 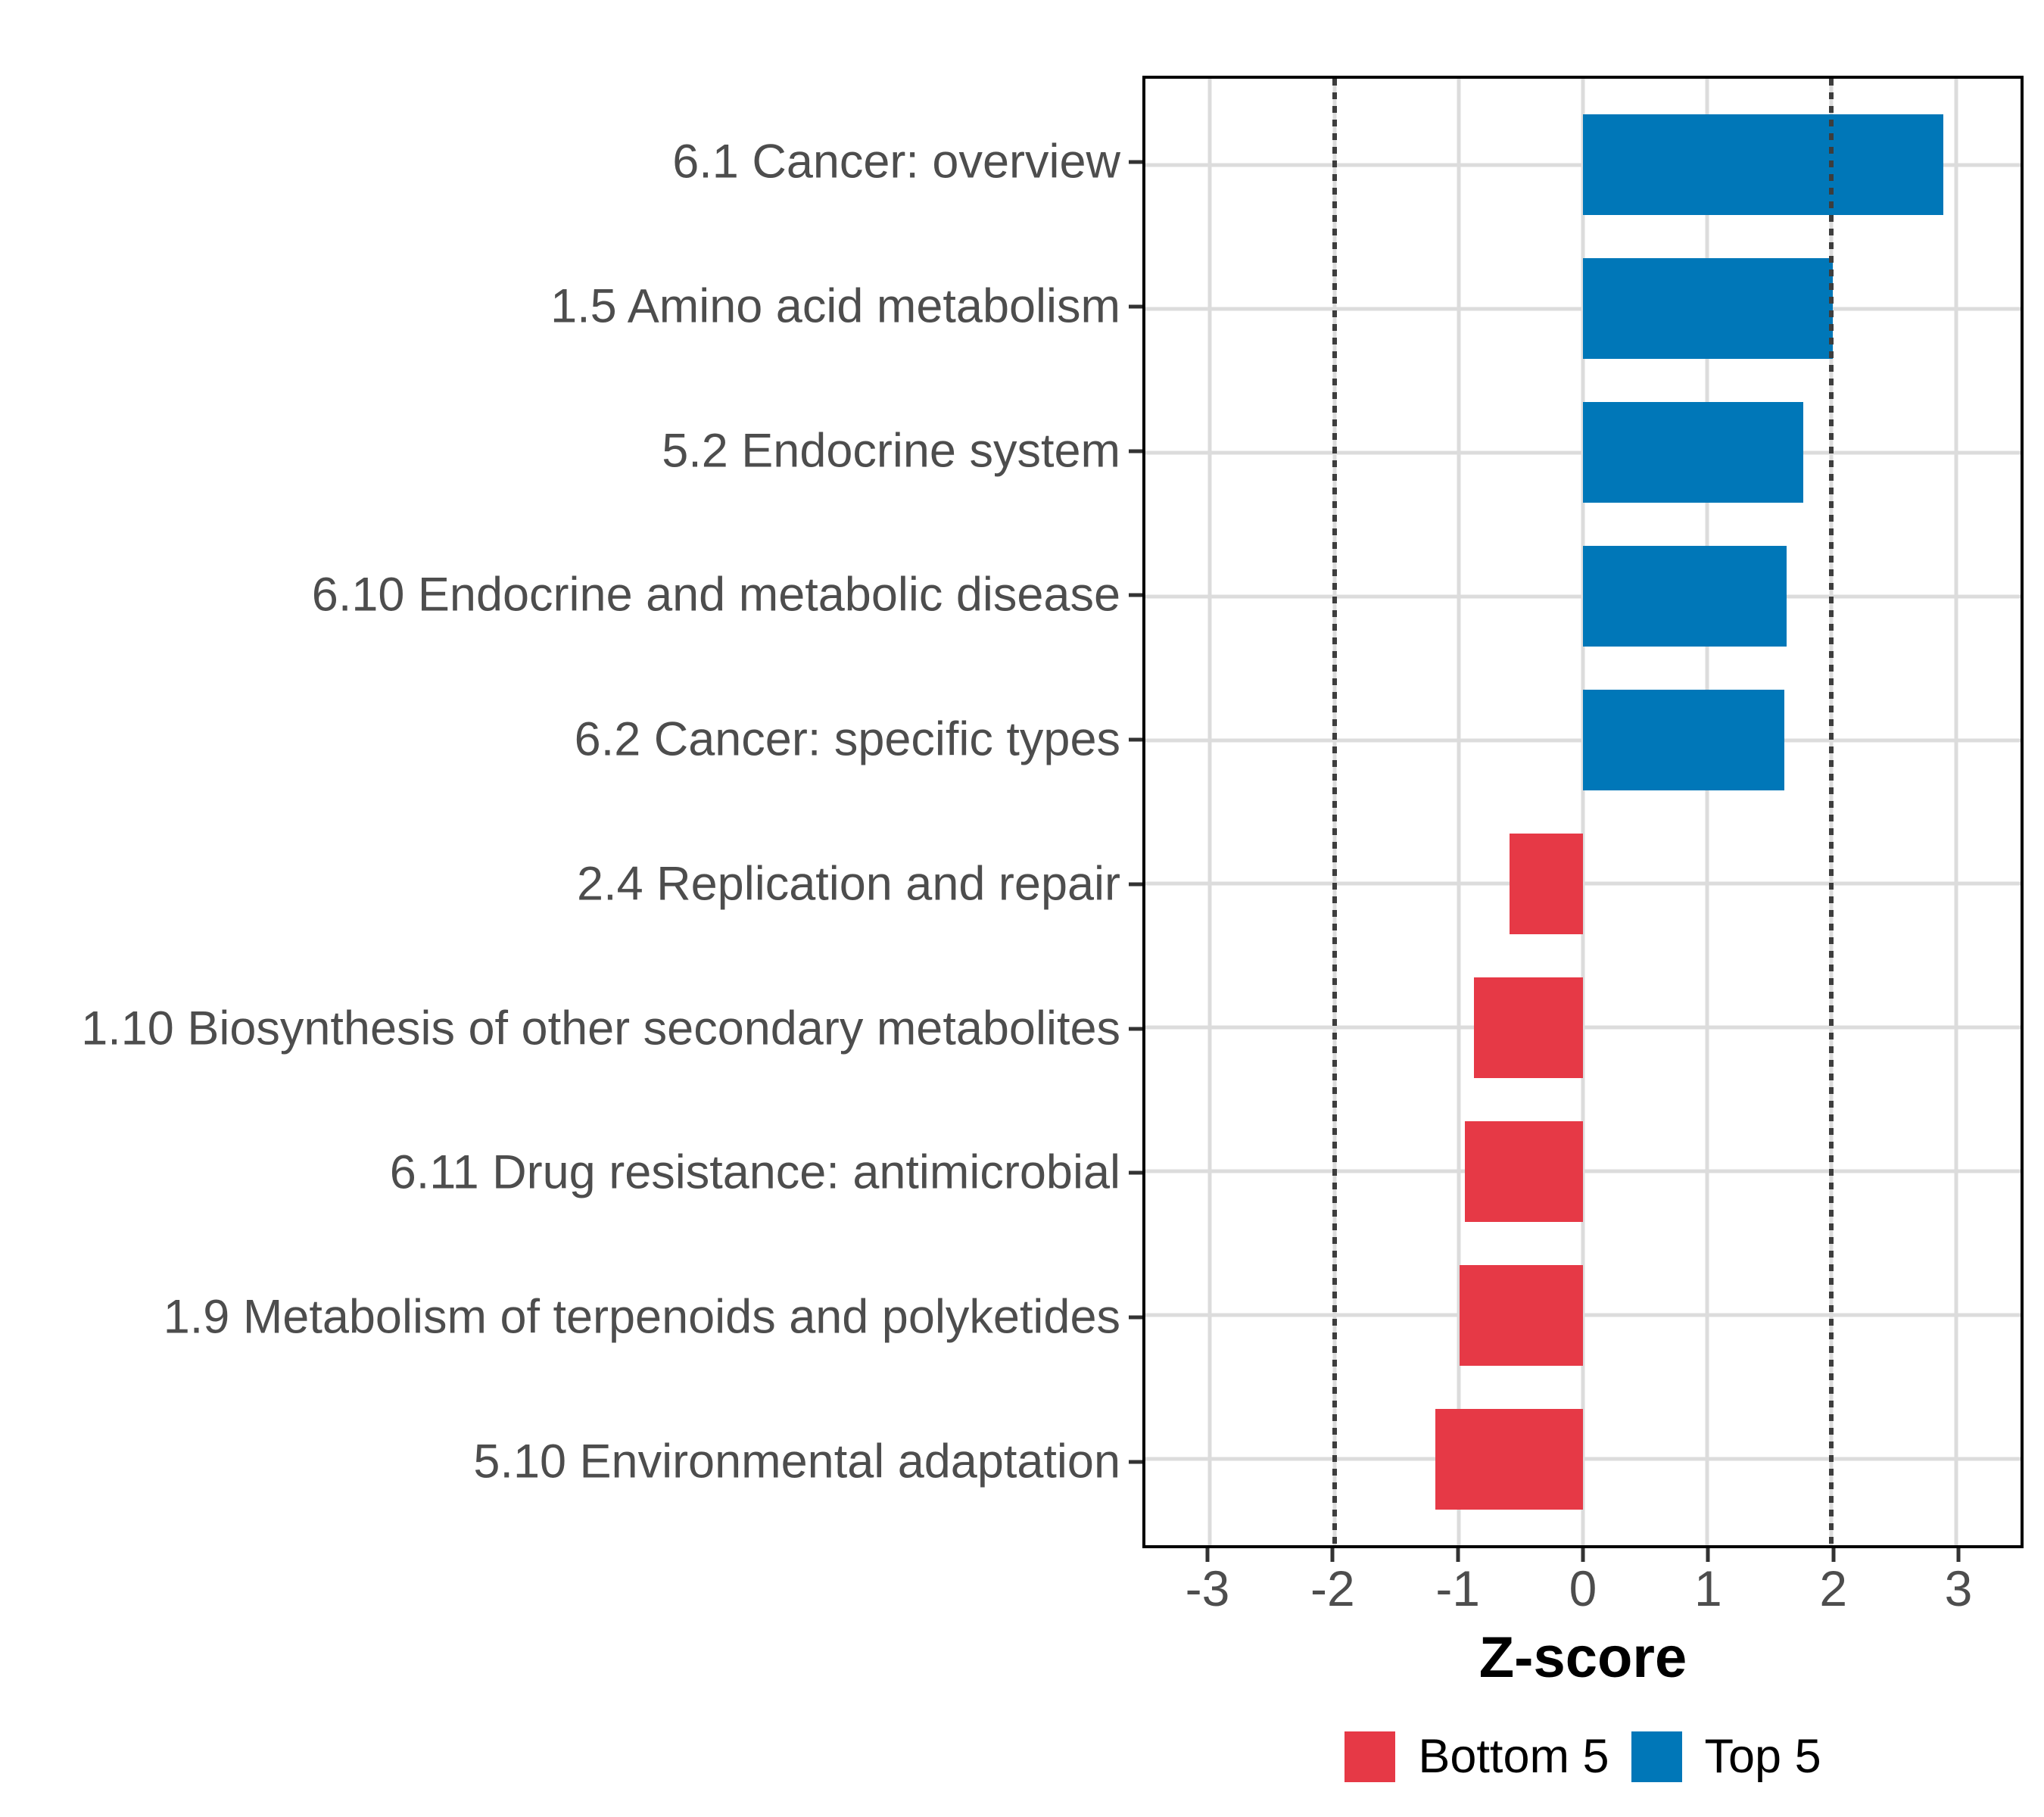 What do you see at coordinates (891, 451) in the screenshot?
I see `category-label: 5.2 Endocrine system` at bounding box center [891, 451].